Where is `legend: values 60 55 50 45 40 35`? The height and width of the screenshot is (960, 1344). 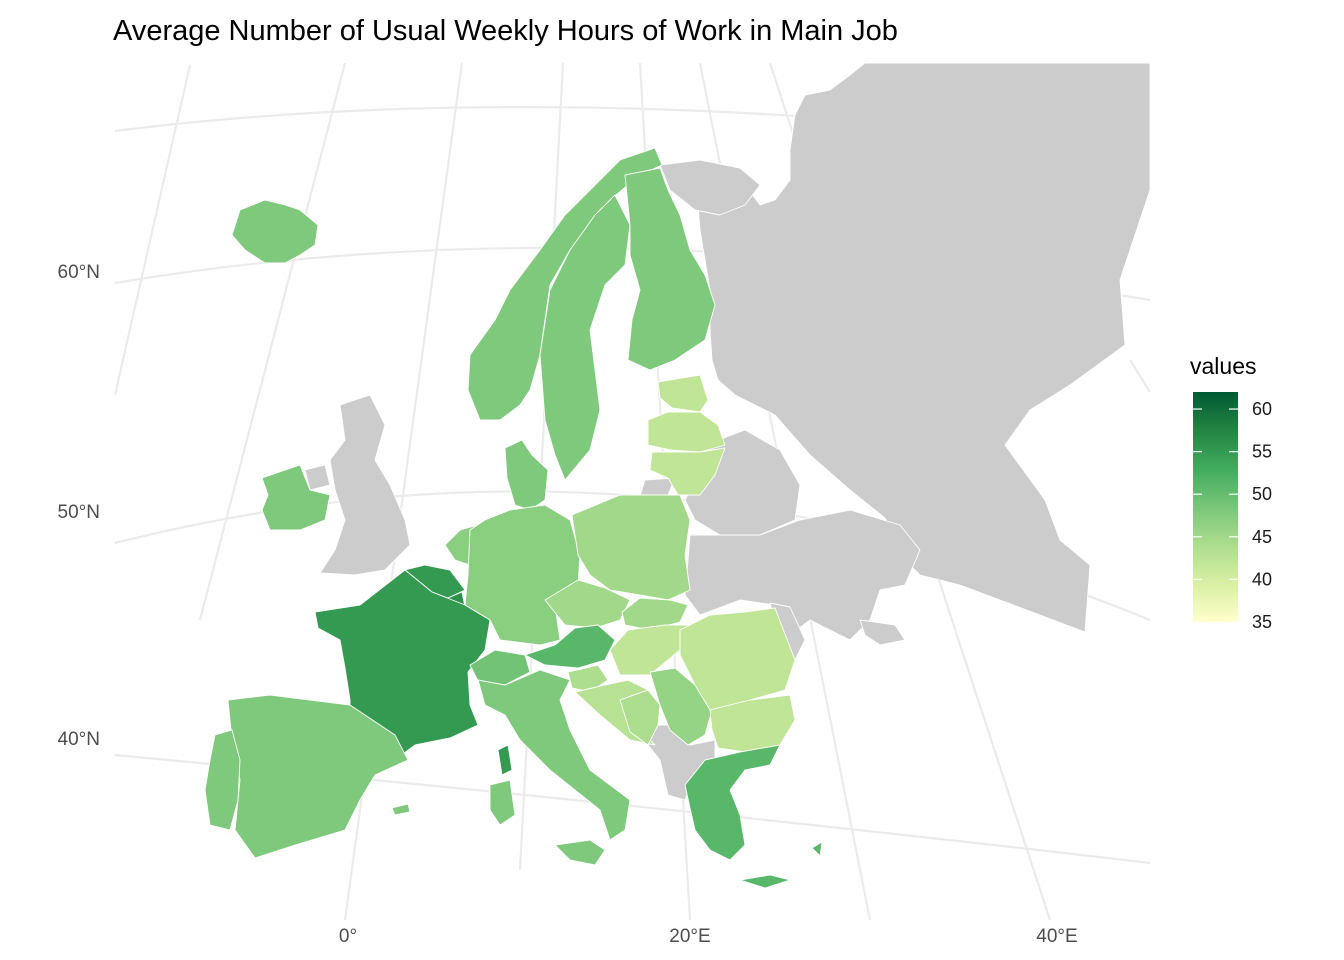
legend: values 60 55 50 45 40 35 is located at coordinates (1231, 492).